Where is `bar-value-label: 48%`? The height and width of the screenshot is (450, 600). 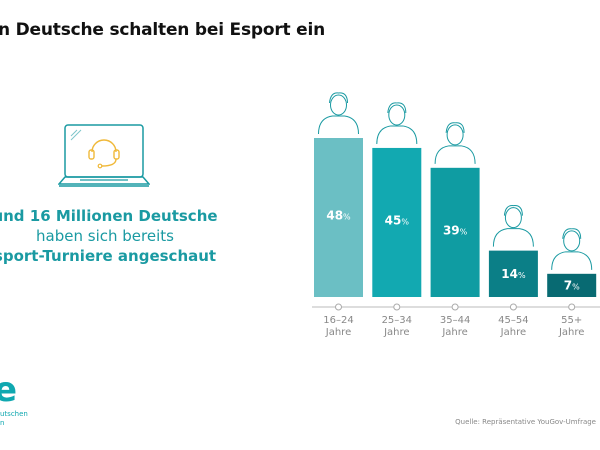
bar-value-label: 48% is located at coordinates (338, 216).